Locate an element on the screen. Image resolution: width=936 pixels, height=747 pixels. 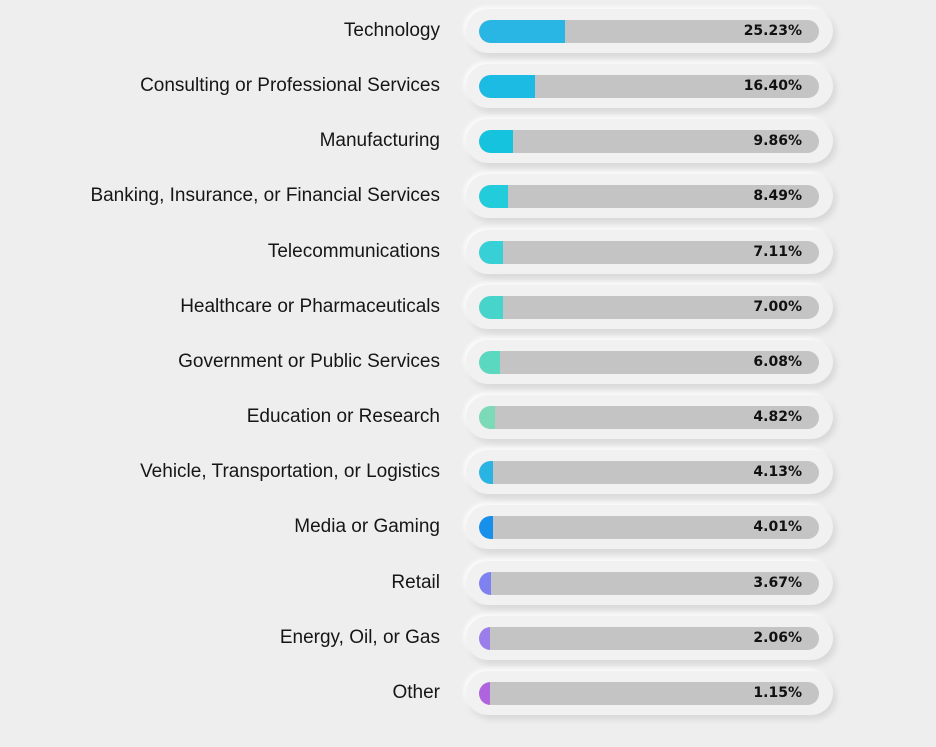
bar-row: Government or Public Services 6.08% is located at coordinates (468, 361).